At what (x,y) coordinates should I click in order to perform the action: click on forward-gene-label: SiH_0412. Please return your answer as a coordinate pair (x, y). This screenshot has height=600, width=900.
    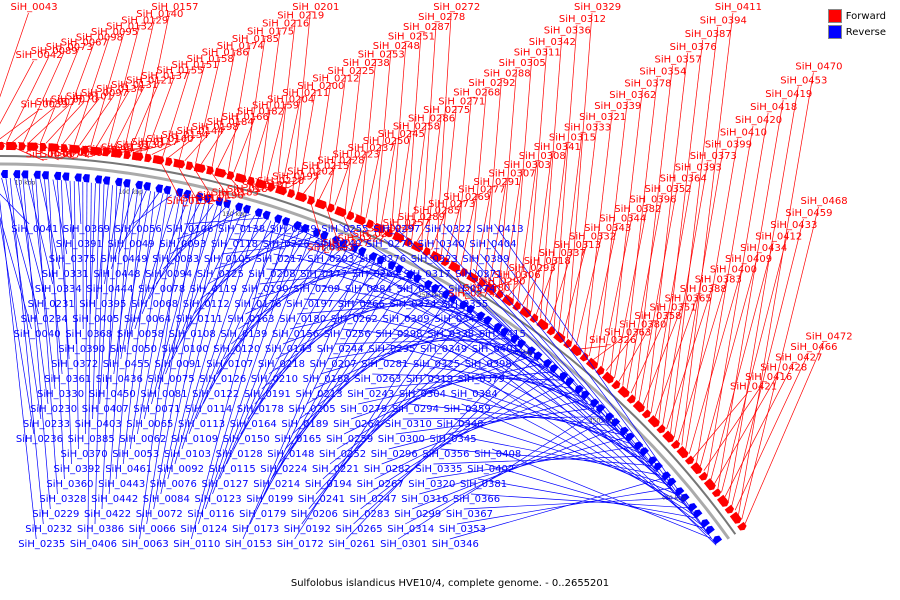
    Looking at the image, I should click on (778, 237).